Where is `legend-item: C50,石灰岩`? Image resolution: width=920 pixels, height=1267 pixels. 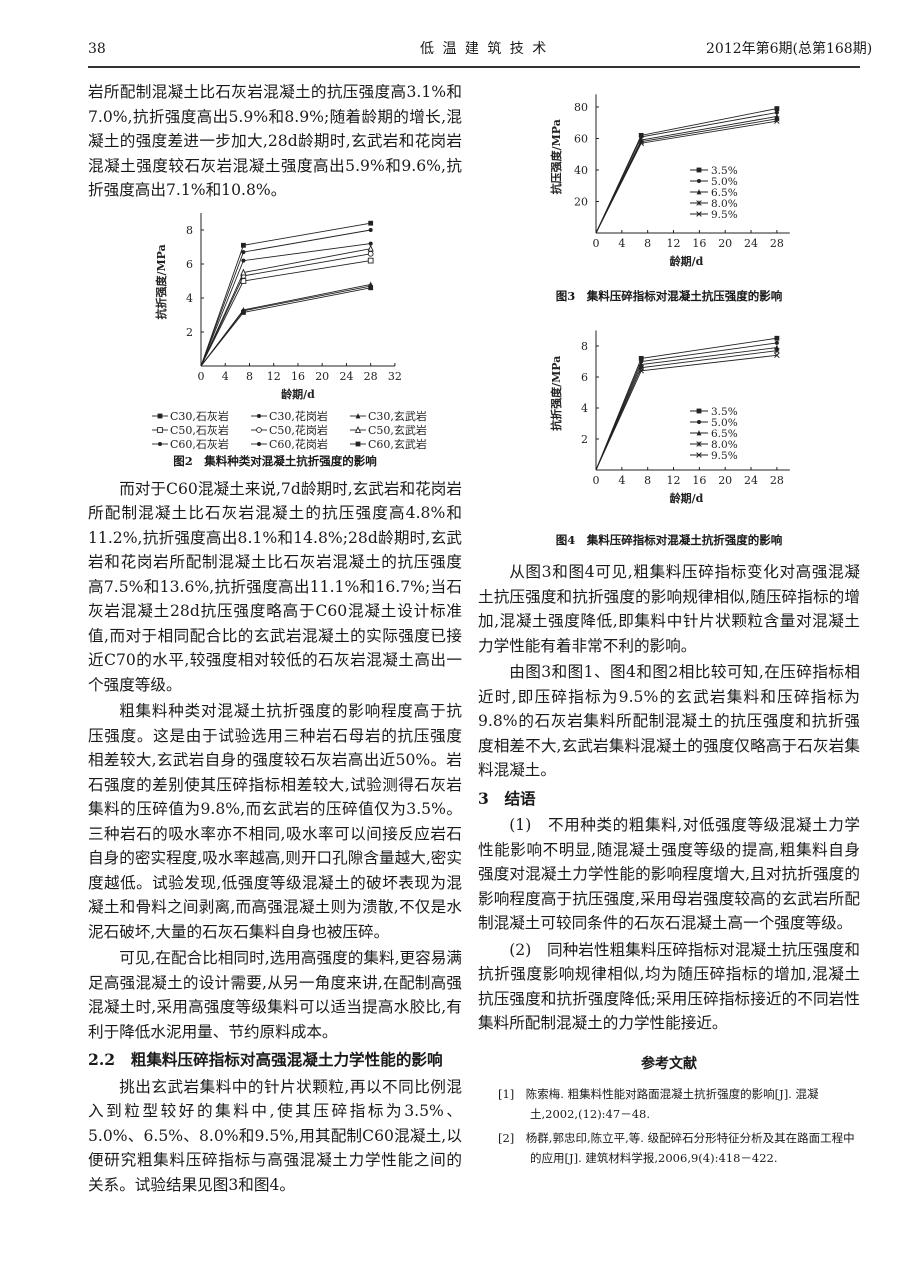
legend-item: C50,石灰岩 is located at coordinates (190, 430).